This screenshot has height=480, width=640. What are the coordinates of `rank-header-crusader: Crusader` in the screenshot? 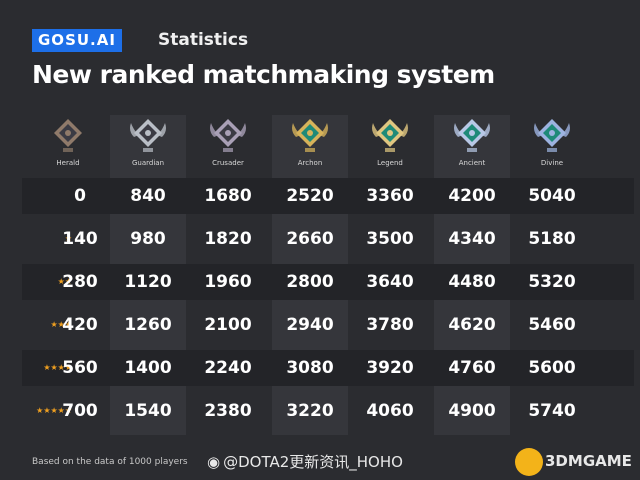 It's located at (228, 145).